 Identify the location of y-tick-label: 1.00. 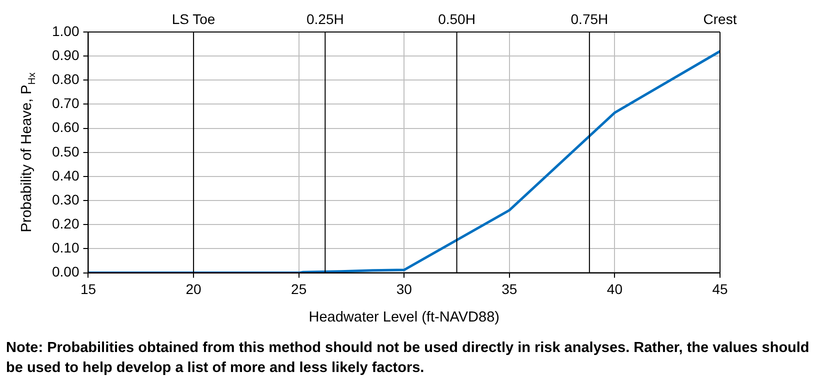
(66, 30).